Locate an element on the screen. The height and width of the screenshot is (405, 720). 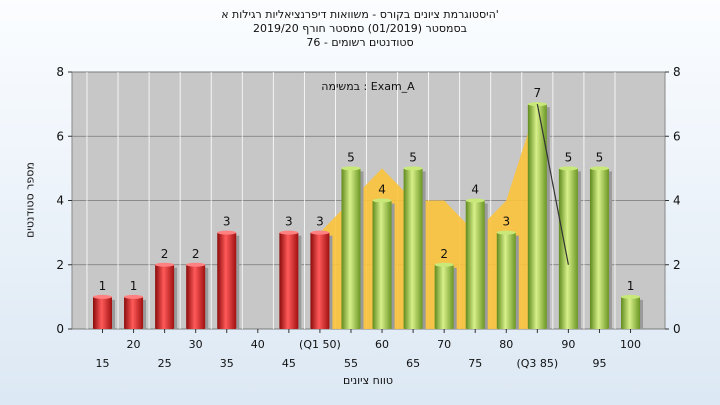
y-tick-label-left-2: 4 is located at coordinates (60, 201).